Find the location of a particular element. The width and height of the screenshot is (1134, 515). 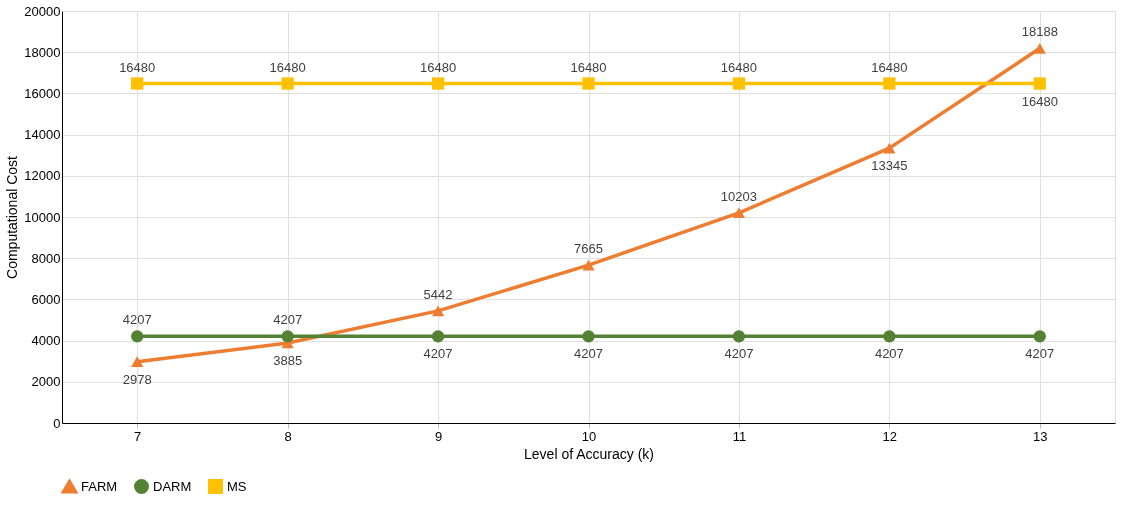

y-tick-label: 6000 is located at coordinates (46, 299).